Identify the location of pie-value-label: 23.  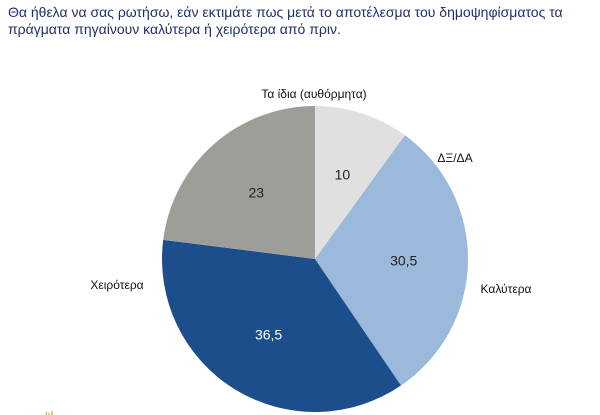
(257, 192).